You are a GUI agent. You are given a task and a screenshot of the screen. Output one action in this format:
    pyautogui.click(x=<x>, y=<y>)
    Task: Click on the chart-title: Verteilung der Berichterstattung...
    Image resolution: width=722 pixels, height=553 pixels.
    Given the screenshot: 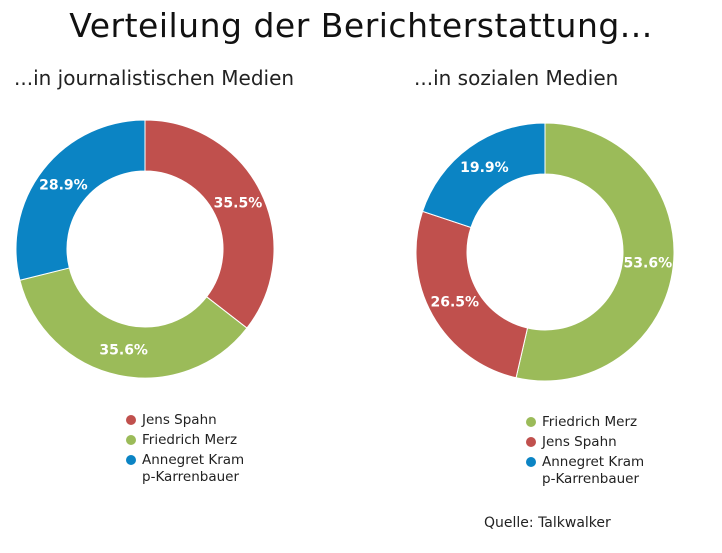 What is the action you would take?
    pyautogui.click(x=361, y=25)
    